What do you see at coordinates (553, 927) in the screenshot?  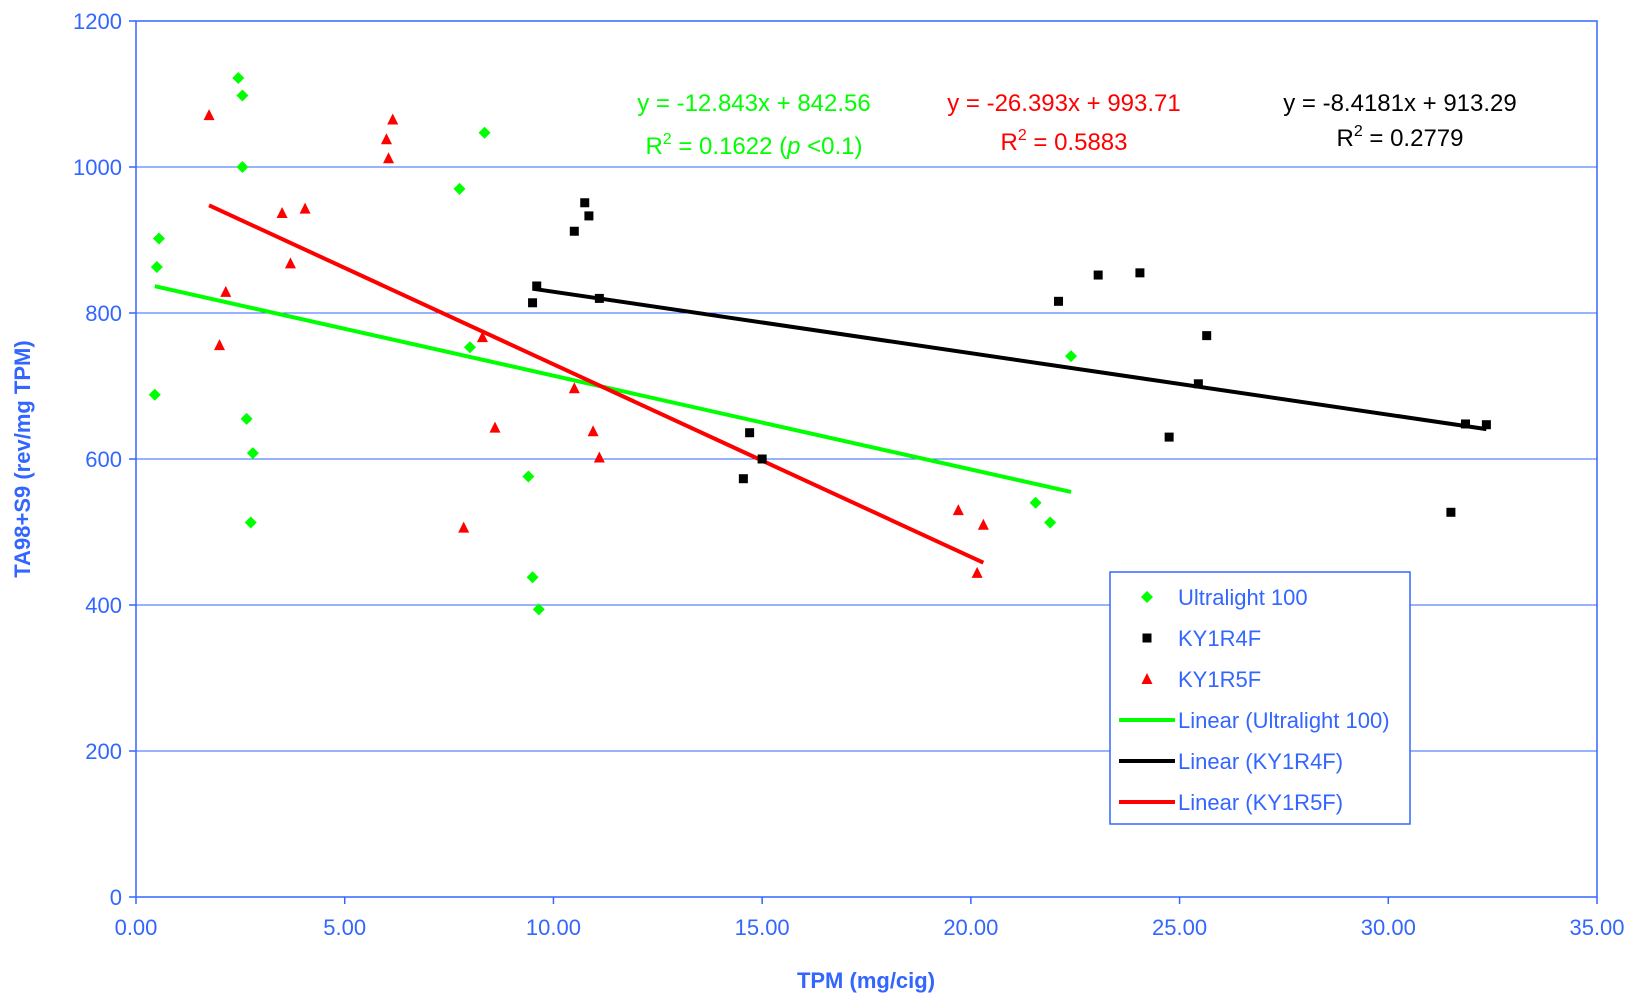 I see `x-tick-label: 10.00` at bounding box center [553, 927].